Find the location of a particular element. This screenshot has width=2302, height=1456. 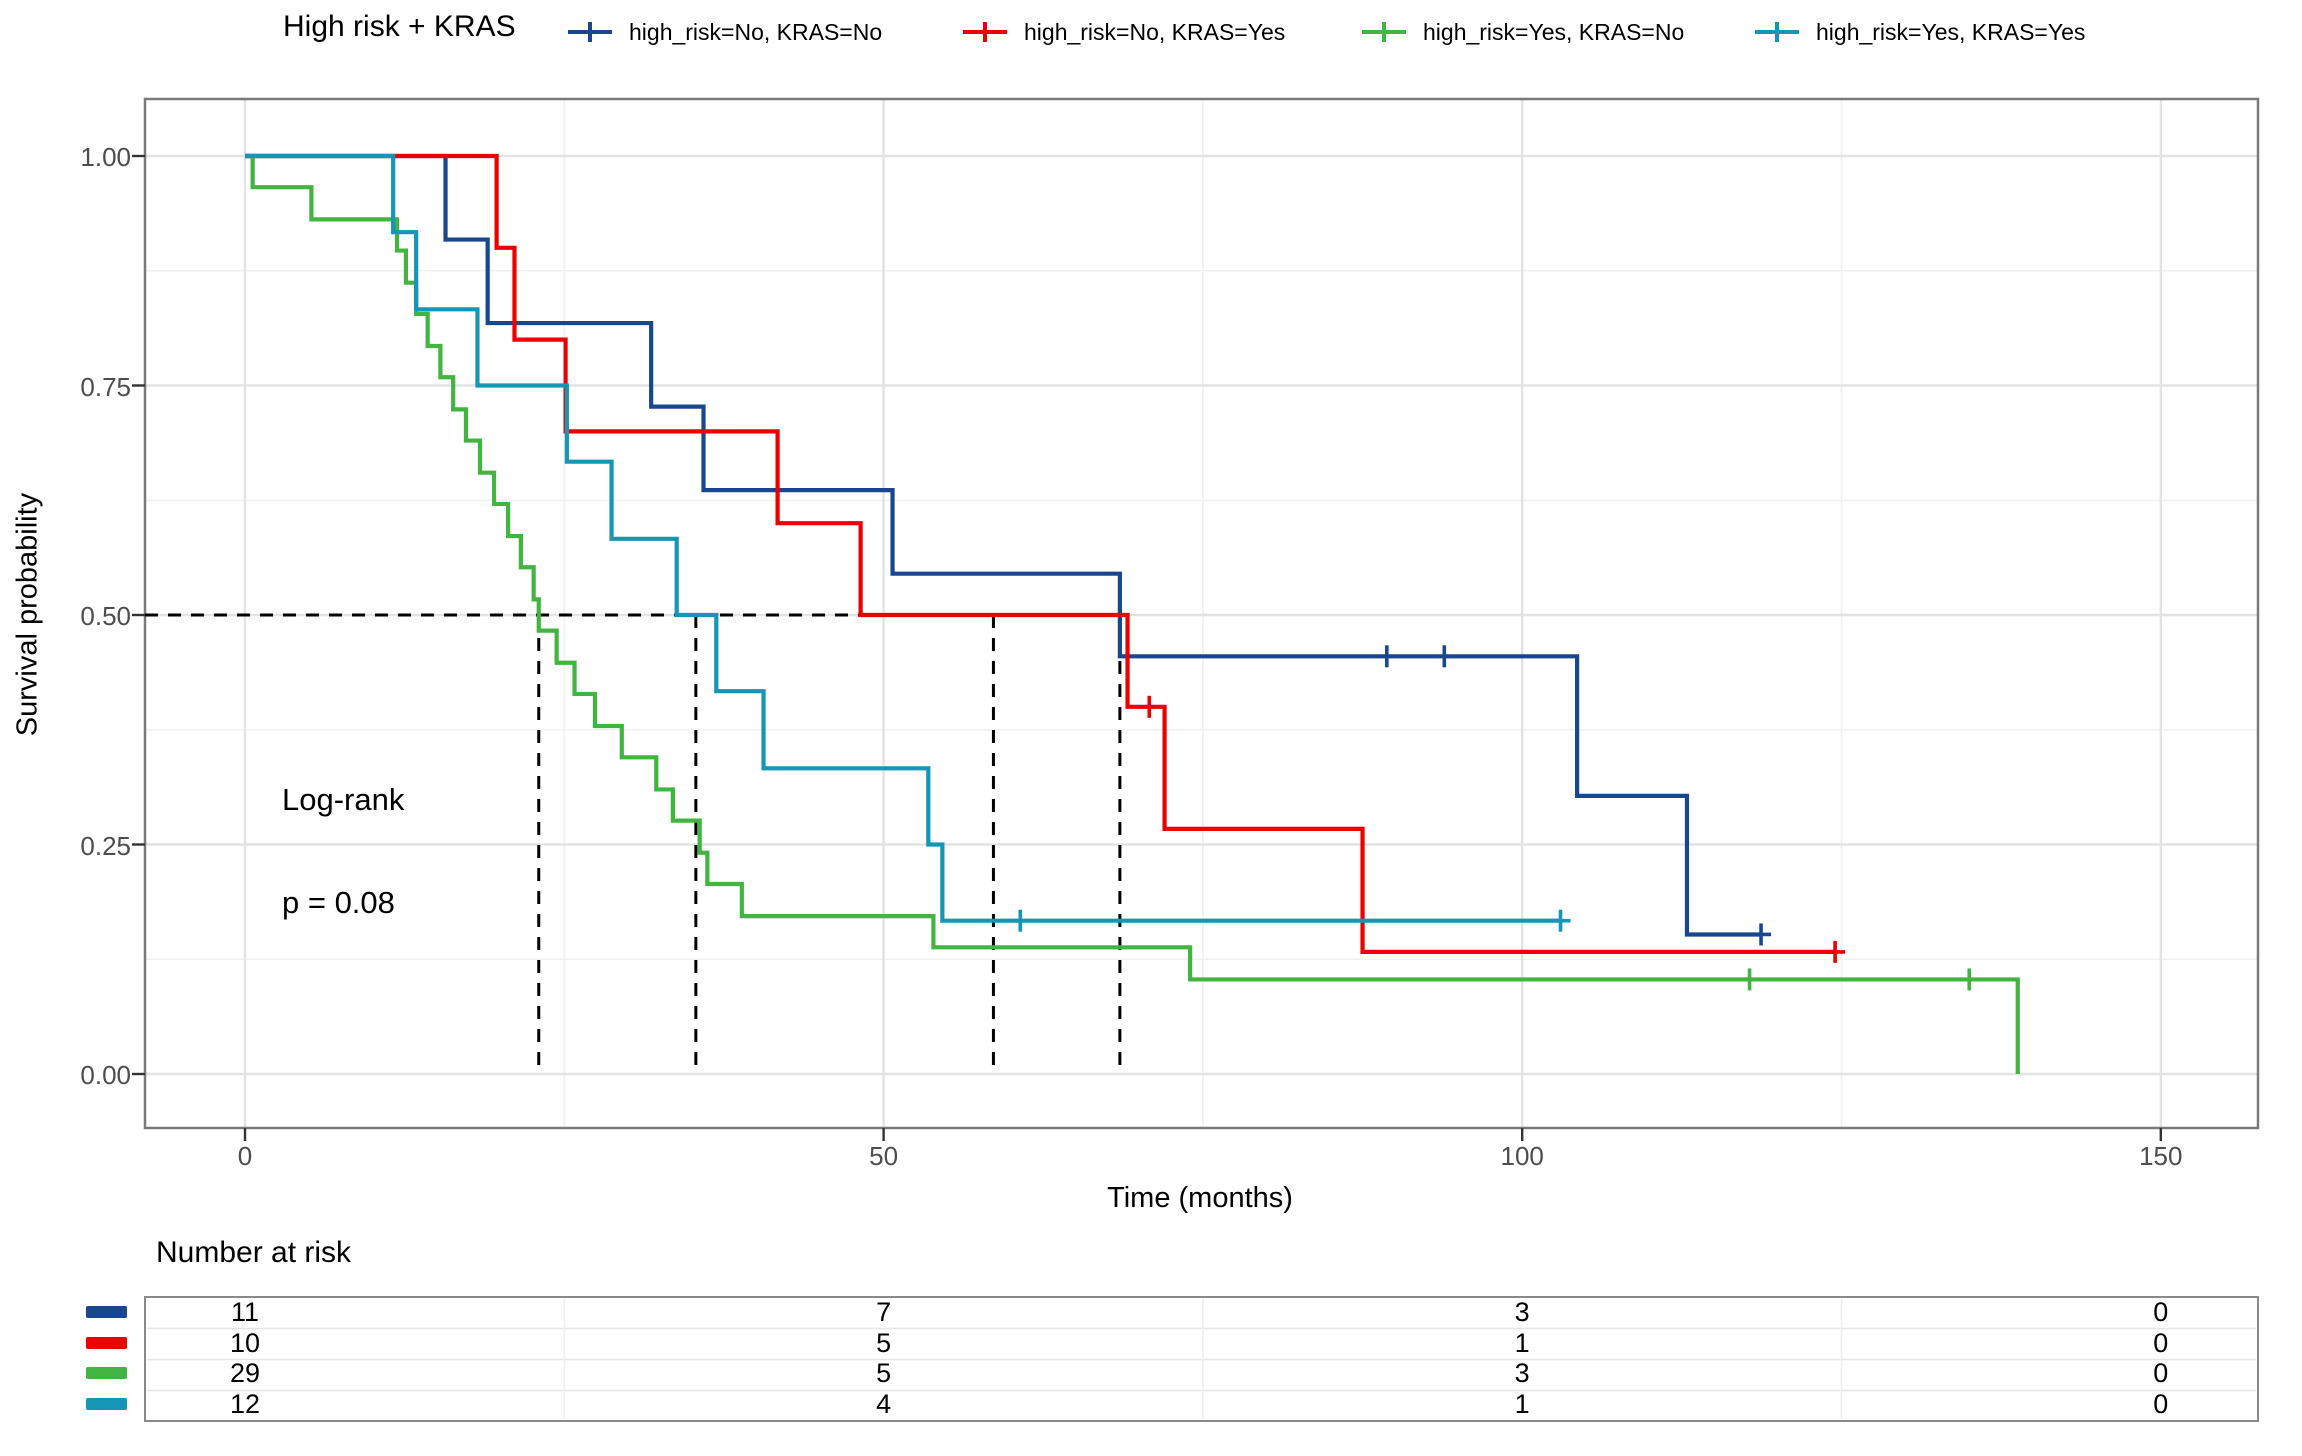

y-tick-label: 1.00 is located at coordinates (105, 157).